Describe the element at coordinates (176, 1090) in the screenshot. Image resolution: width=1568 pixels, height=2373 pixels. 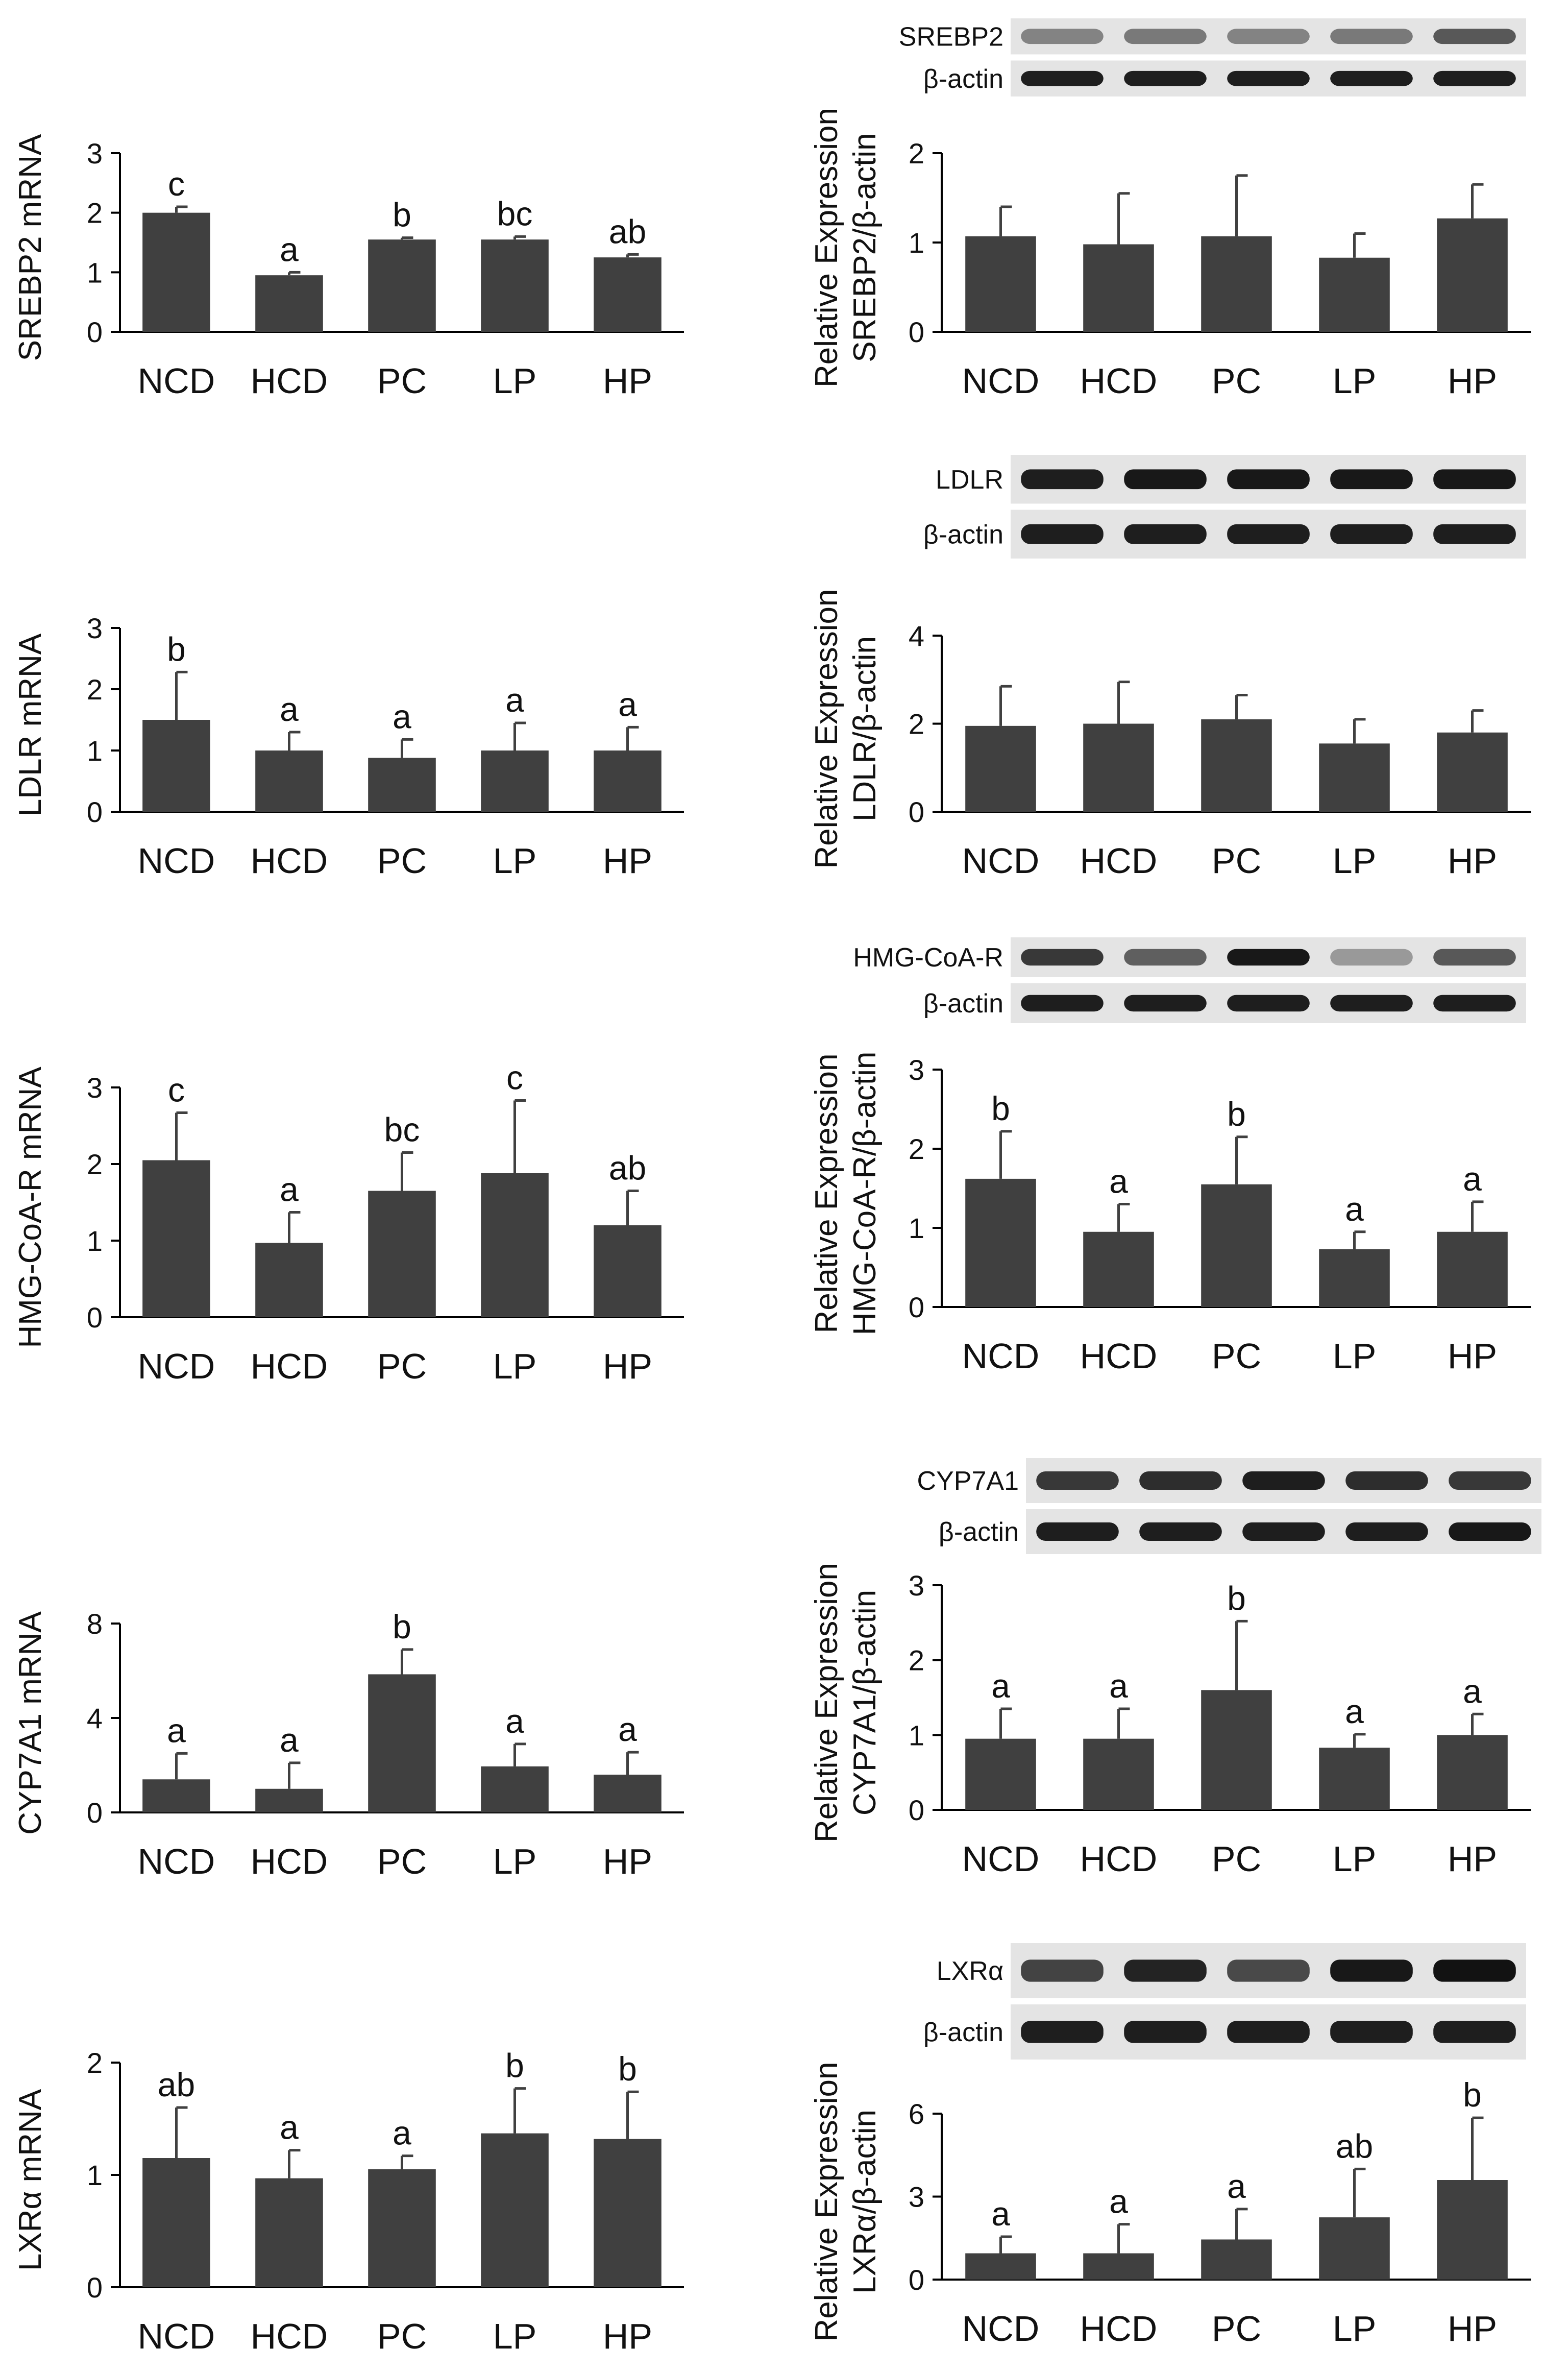
I see `significance-label: c` at that location.